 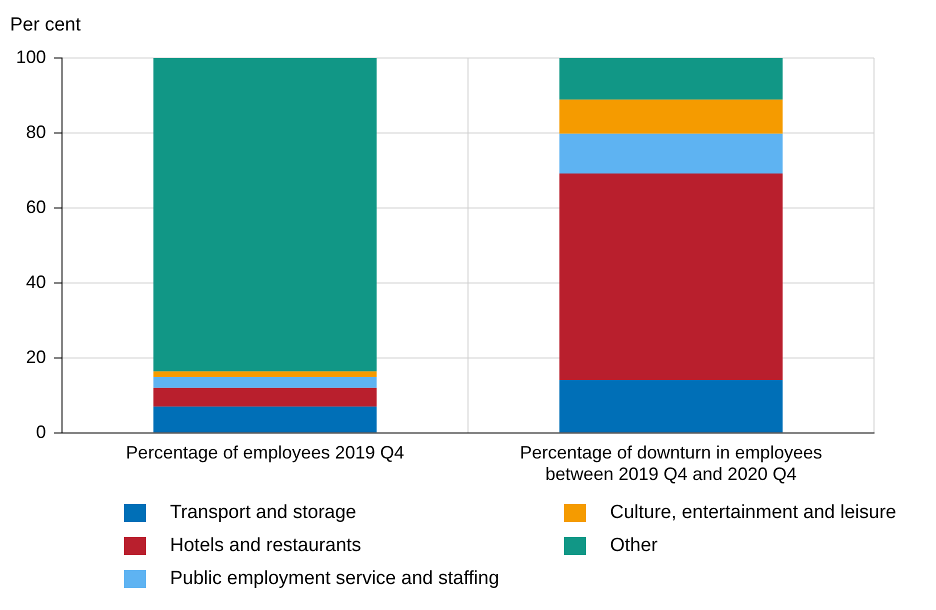 What do you see at coordinates (31, 56) in the screenshot?
I see `y-tick-label: 100` at bounding box center [31, 56].